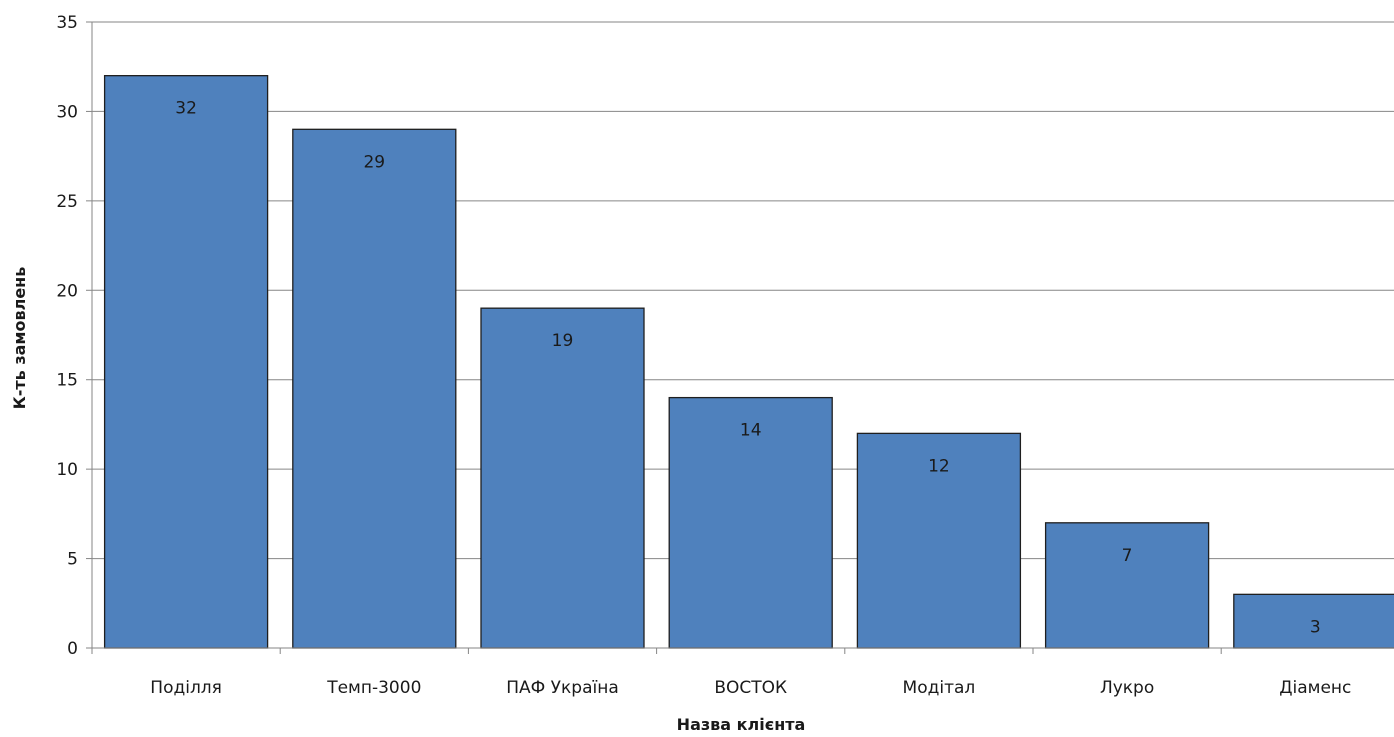 This screenshot has width=1394, height=737. What do you see at coordinates (939, 688) in the screenshot?
I see `x-tick-label: Модітал` at bounding box center [939, 688].